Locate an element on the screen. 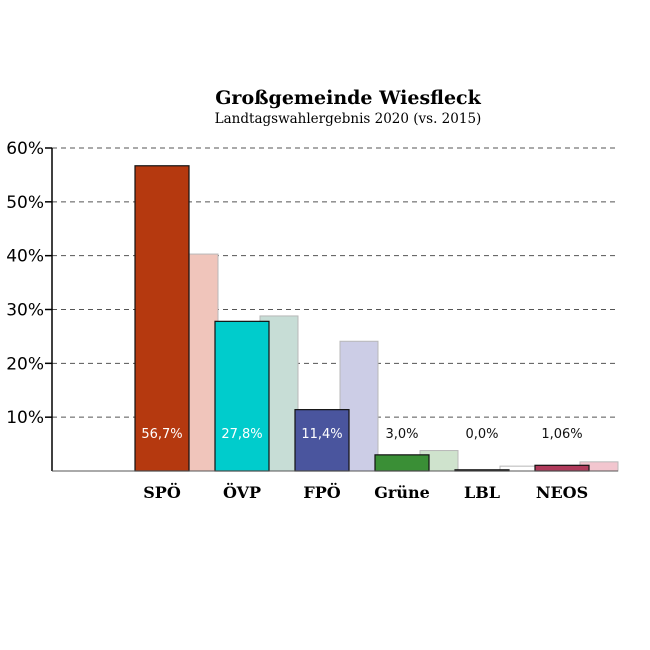 This screenshot has width=650, height=650. y-tick-label: 40% is located at coordinates (25, 257).